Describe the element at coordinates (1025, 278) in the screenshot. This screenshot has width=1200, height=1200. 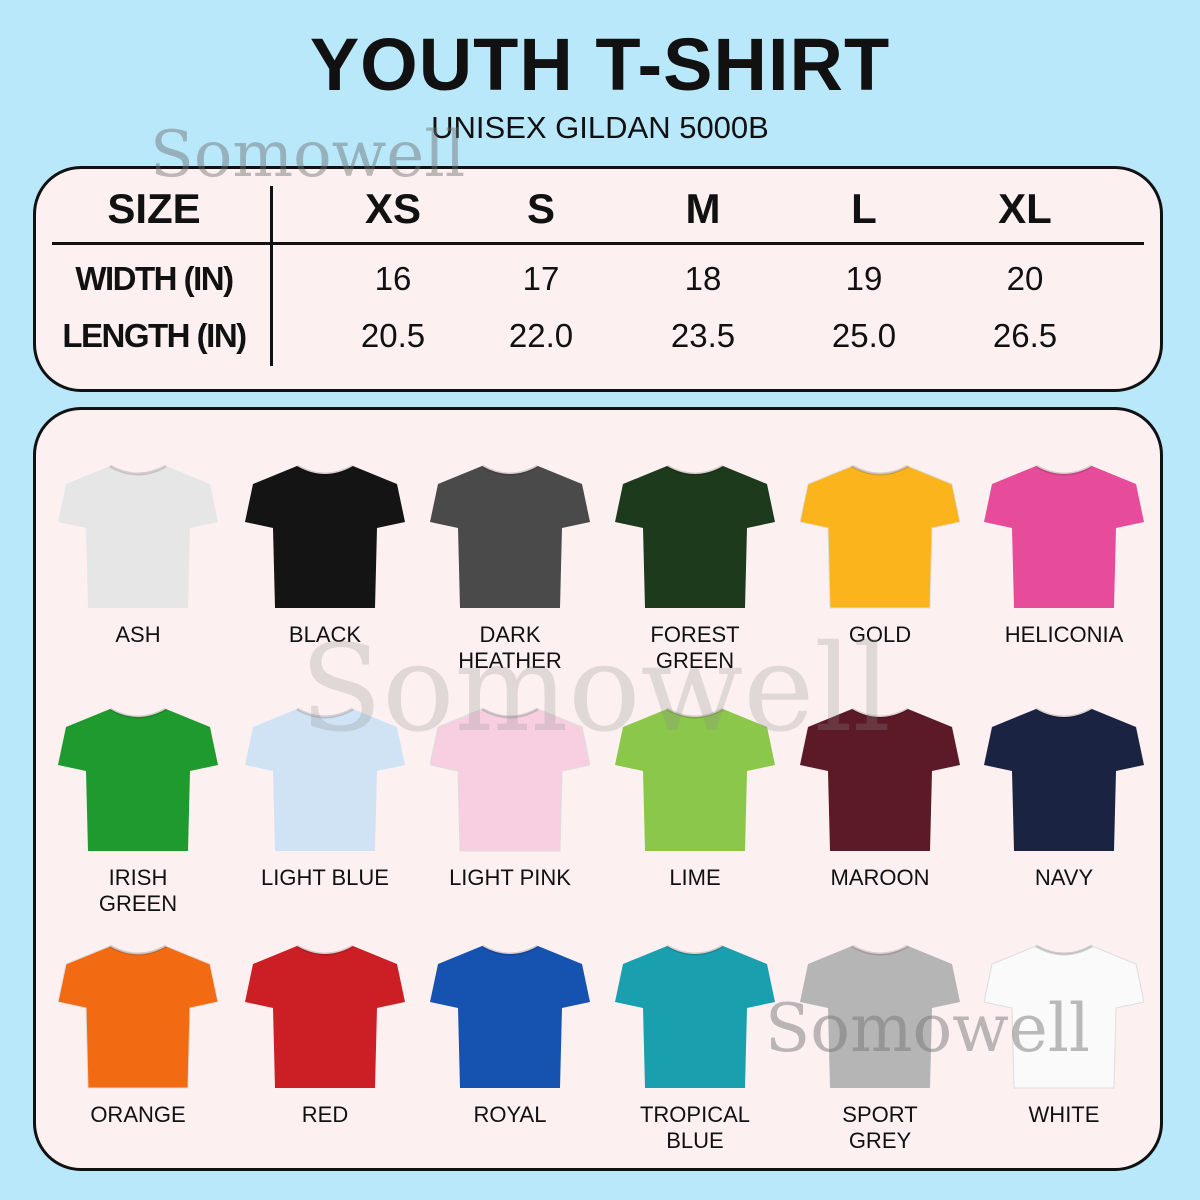
I see `size-value: 20` at that location.